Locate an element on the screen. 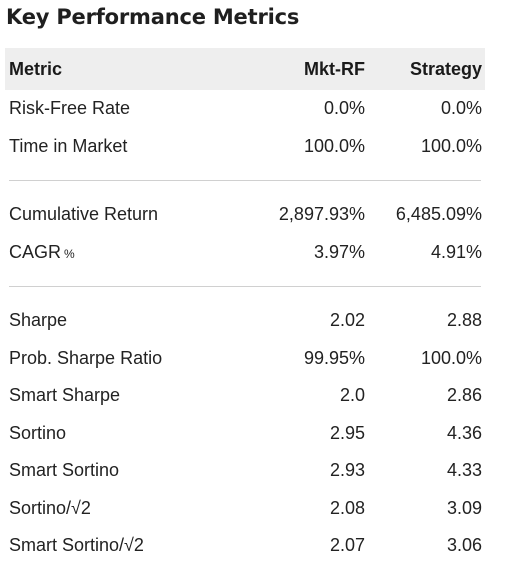 The image size is (506, 565). table-row: Prob. Sharpe Ratio 99.95% 100.0% is located at coordinates (245, 359).